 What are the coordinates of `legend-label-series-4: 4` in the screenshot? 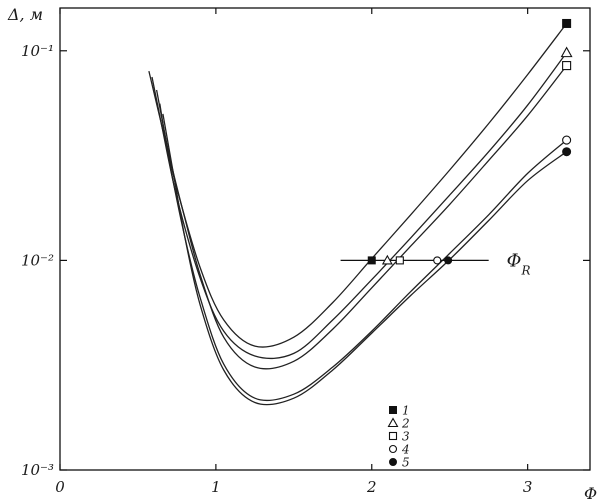 It's located at (405, 450).